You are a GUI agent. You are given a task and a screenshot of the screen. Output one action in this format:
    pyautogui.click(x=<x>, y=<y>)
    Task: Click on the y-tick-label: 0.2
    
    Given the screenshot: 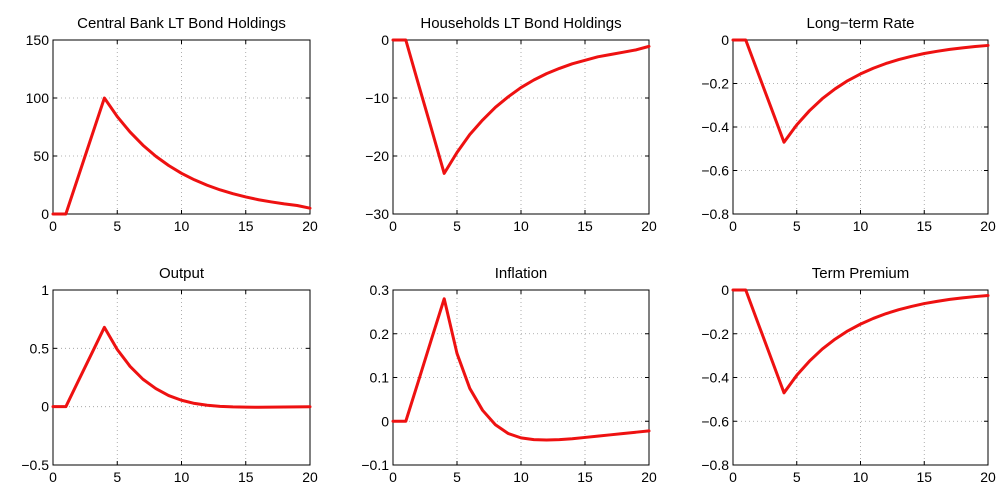 What is the action you would take?
    pyautogui.click(x=380, y=334)
    